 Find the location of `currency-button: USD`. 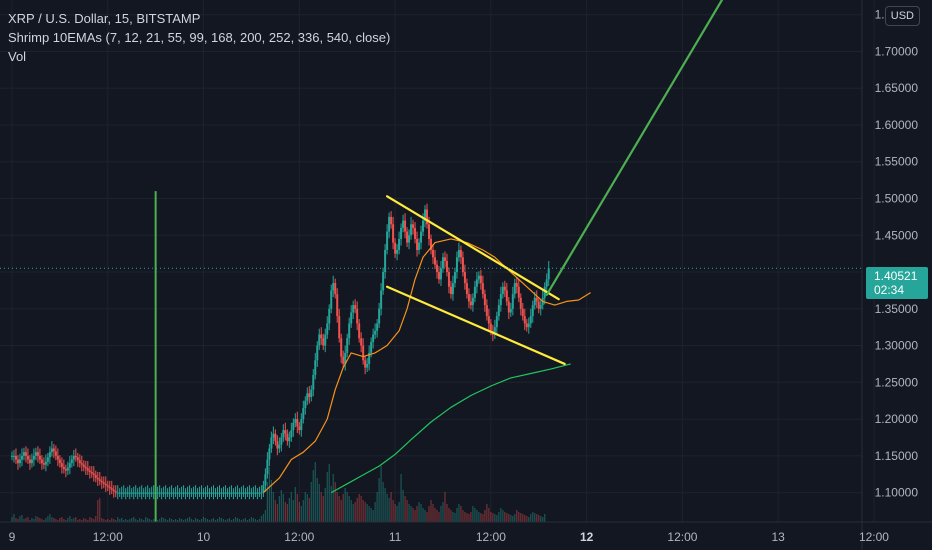

currency-button: USD is located at coordinates (902, 16).